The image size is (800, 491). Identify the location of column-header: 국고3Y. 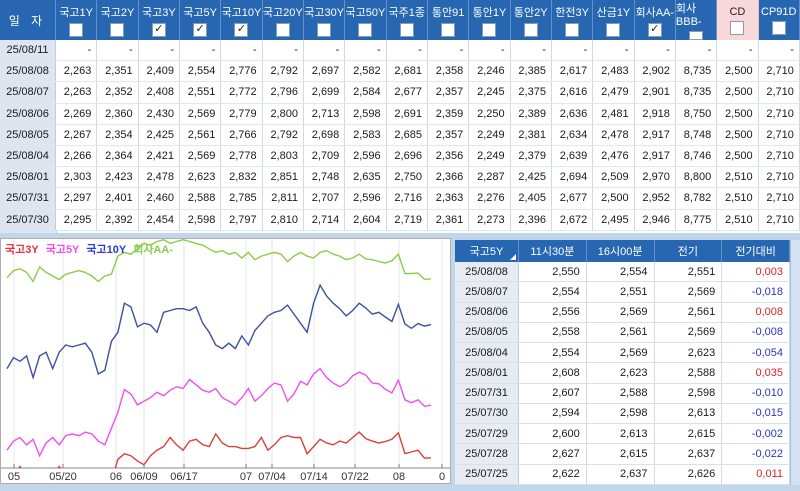
(159, 20).